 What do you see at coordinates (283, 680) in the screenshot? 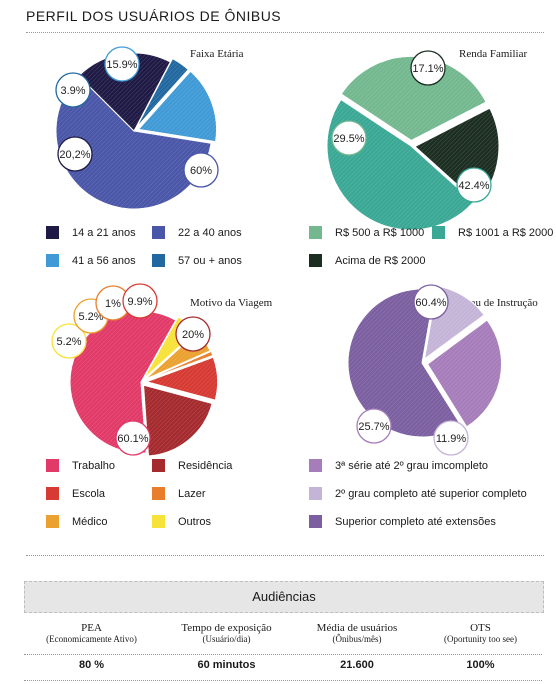
I see `table-bottom-divider` at bounding box center [283, 680].